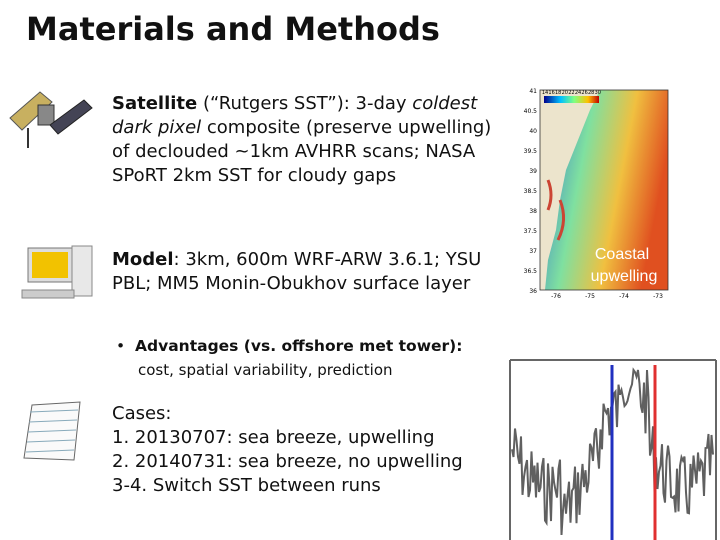 The width and height of the screenshot is (720, 540). What do you see at coordinates (531, 151) in the screenshot?
I see `lat-label: 39.5` at bounding box center [531, 151].